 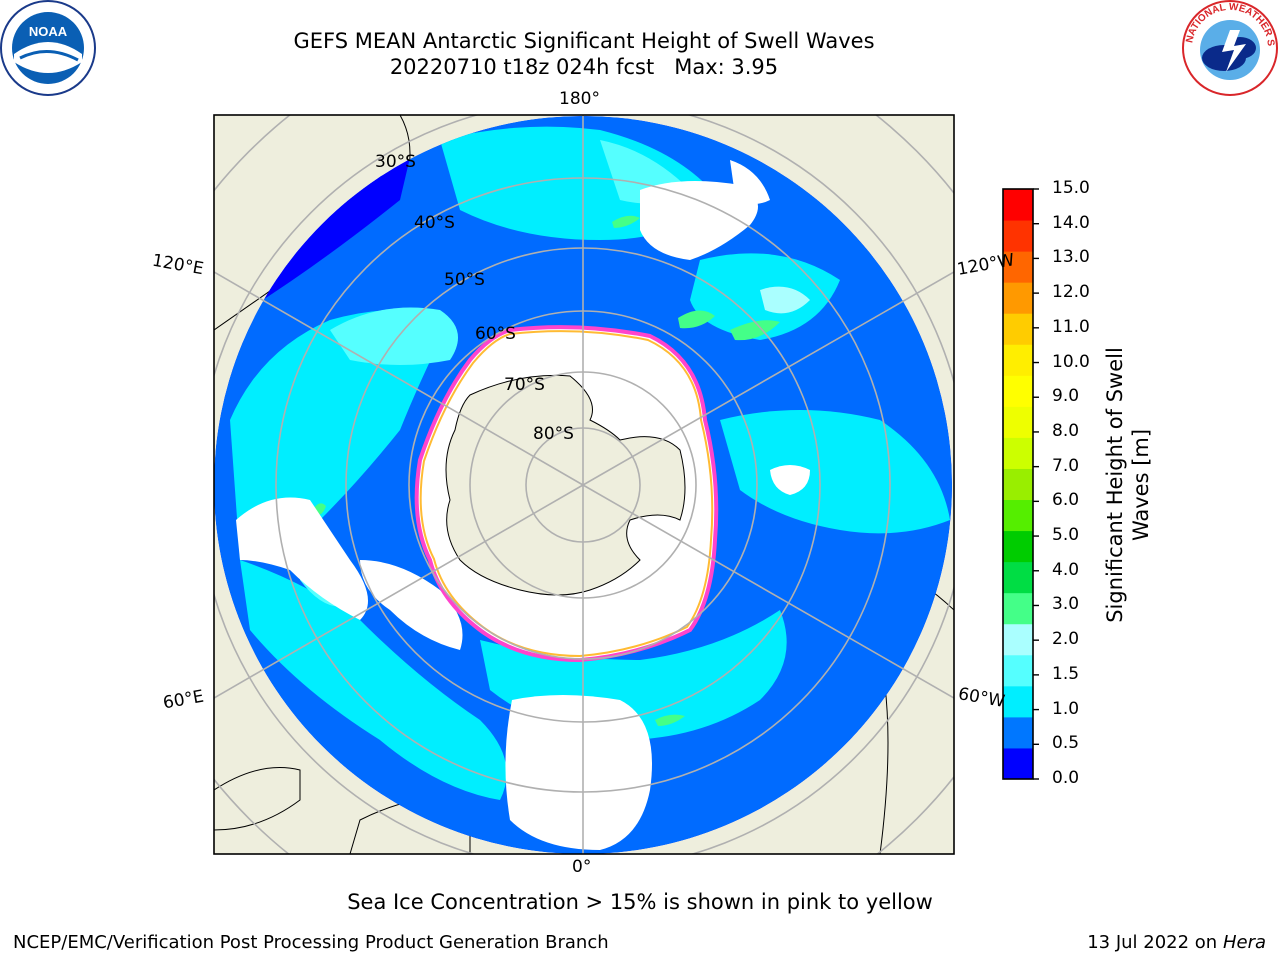 What do you see at coordinates (434, 223) in the screenshot?
I see `lat-label-40s: 40°S` at bounding box center [434, 223].